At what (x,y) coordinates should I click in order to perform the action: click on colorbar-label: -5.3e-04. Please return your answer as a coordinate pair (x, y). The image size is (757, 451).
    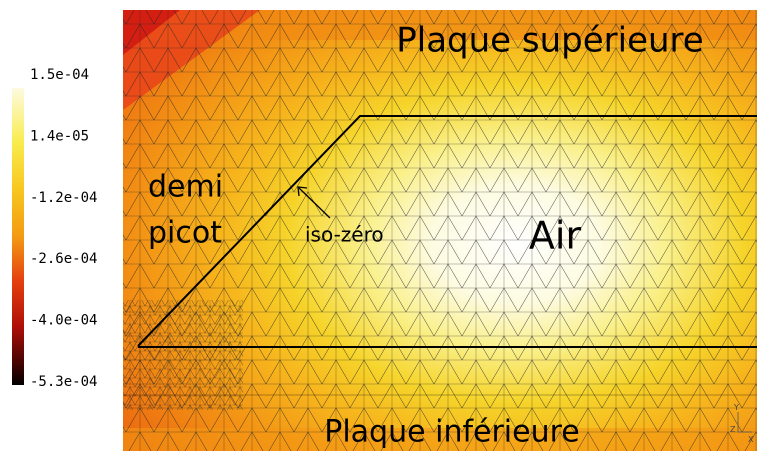
    Looking at the image, I should click on (63, 382).